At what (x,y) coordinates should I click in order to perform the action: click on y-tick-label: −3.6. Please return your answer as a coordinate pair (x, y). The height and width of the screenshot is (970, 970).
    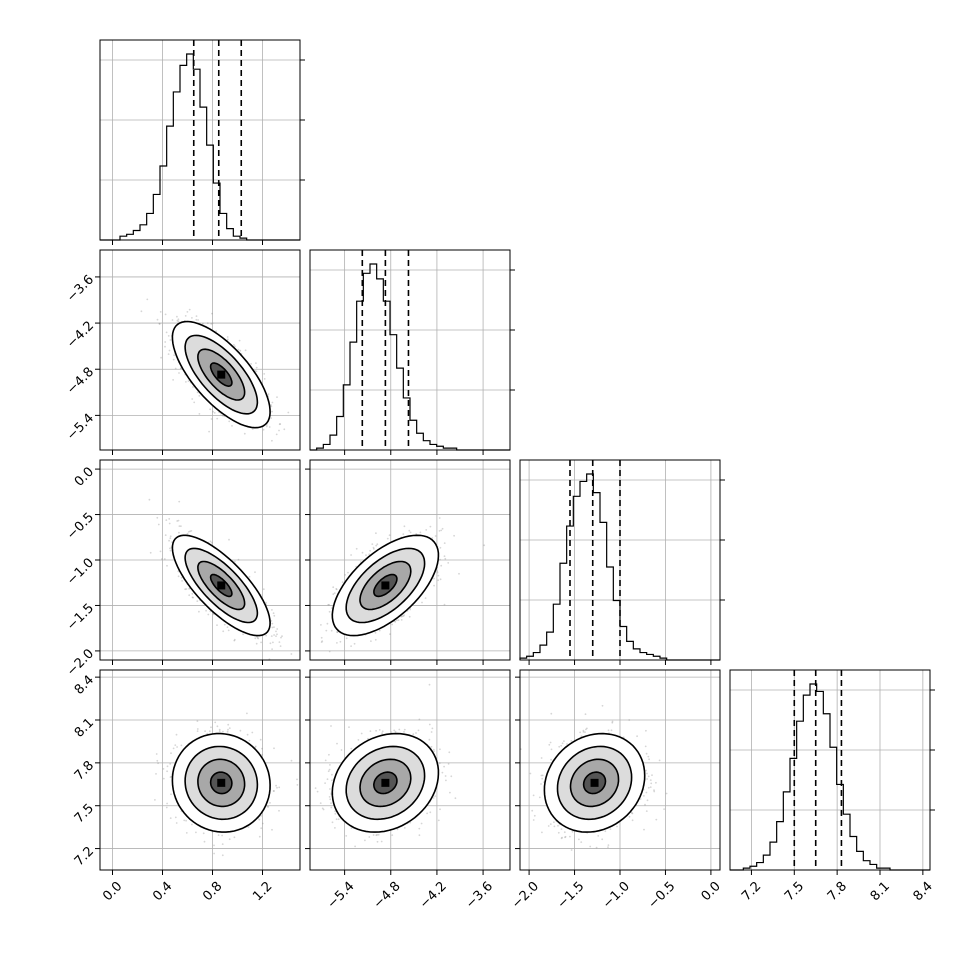
    Looking at the image, I should click on (80, 288).